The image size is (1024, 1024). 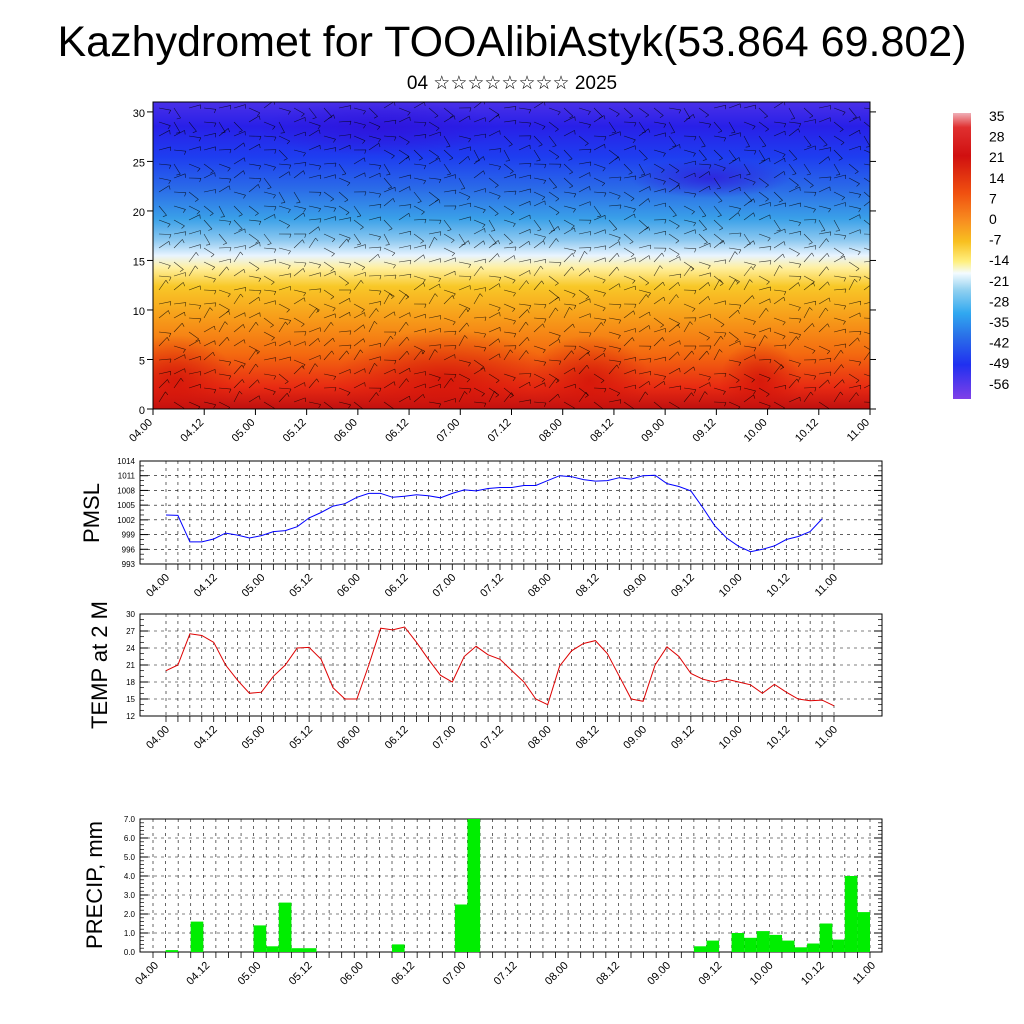 I want to click on precip-axis-label: PRECIP, mm, so click(x=94, y=885).